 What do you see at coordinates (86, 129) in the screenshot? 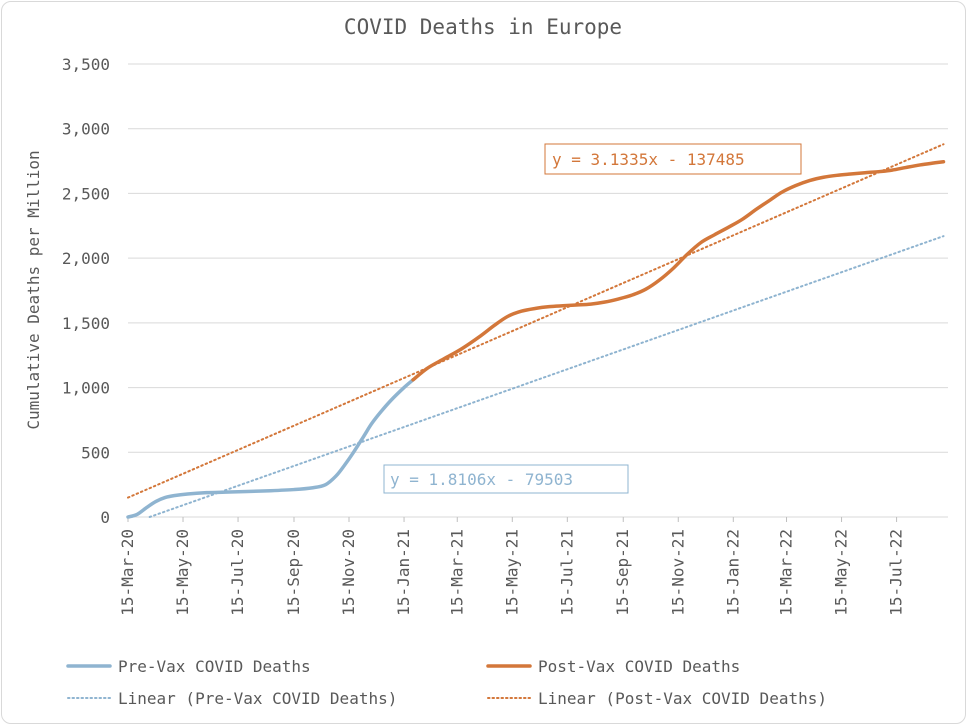
I see `y-tick-label: 3,000` at bounding box center [86, 129].